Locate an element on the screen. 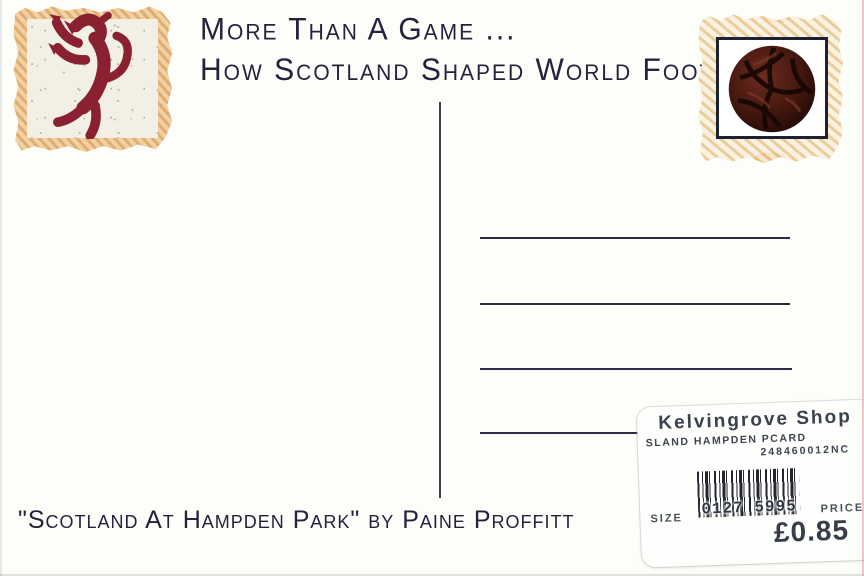 This screenshot has width=864, height=576. lion-rampant-icon is located at coordinates (90, 75).